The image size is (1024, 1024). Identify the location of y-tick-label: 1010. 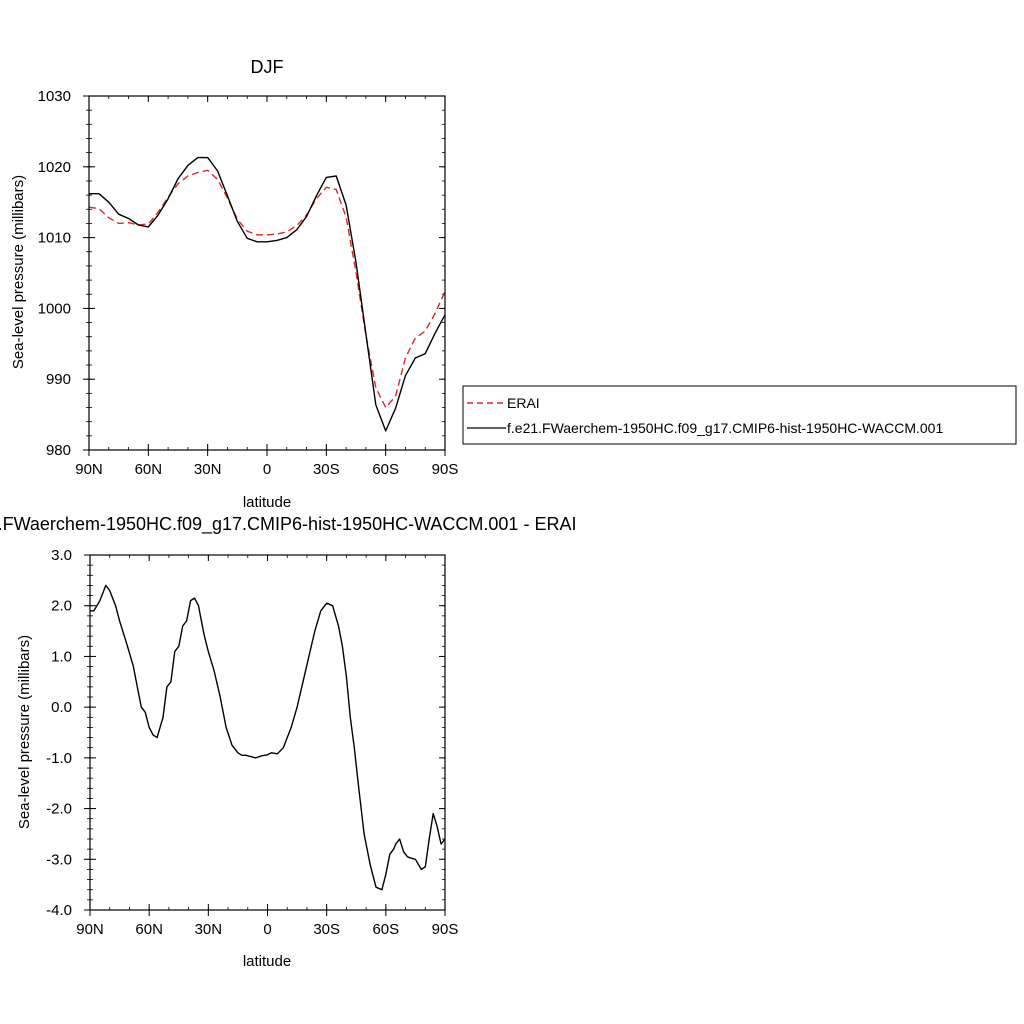
(54, 238).